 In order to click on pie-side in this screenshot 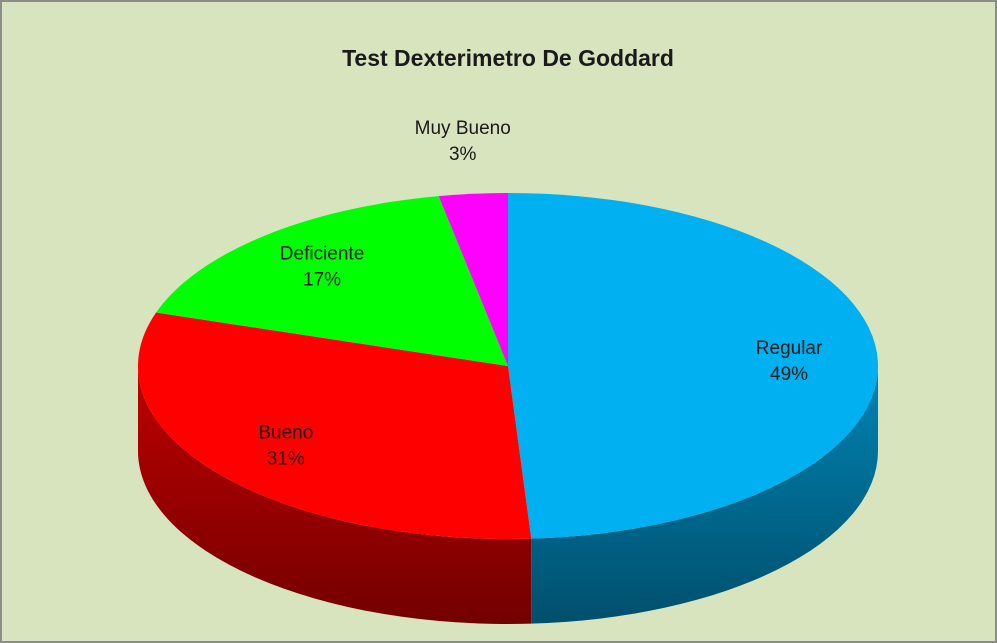, I will do `click(704, 495)`.